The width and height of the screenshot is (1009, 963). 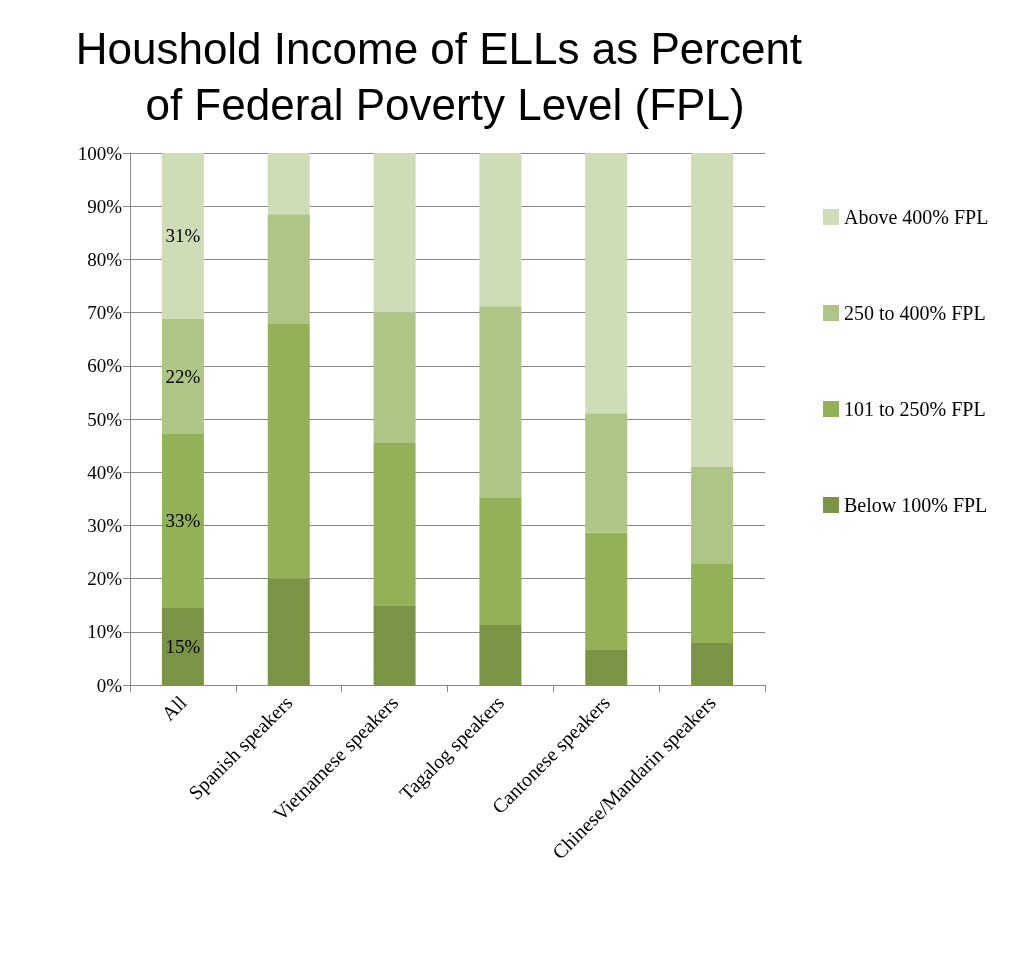 I want to click on x-tick-label: All, so click(x=174, y=707).